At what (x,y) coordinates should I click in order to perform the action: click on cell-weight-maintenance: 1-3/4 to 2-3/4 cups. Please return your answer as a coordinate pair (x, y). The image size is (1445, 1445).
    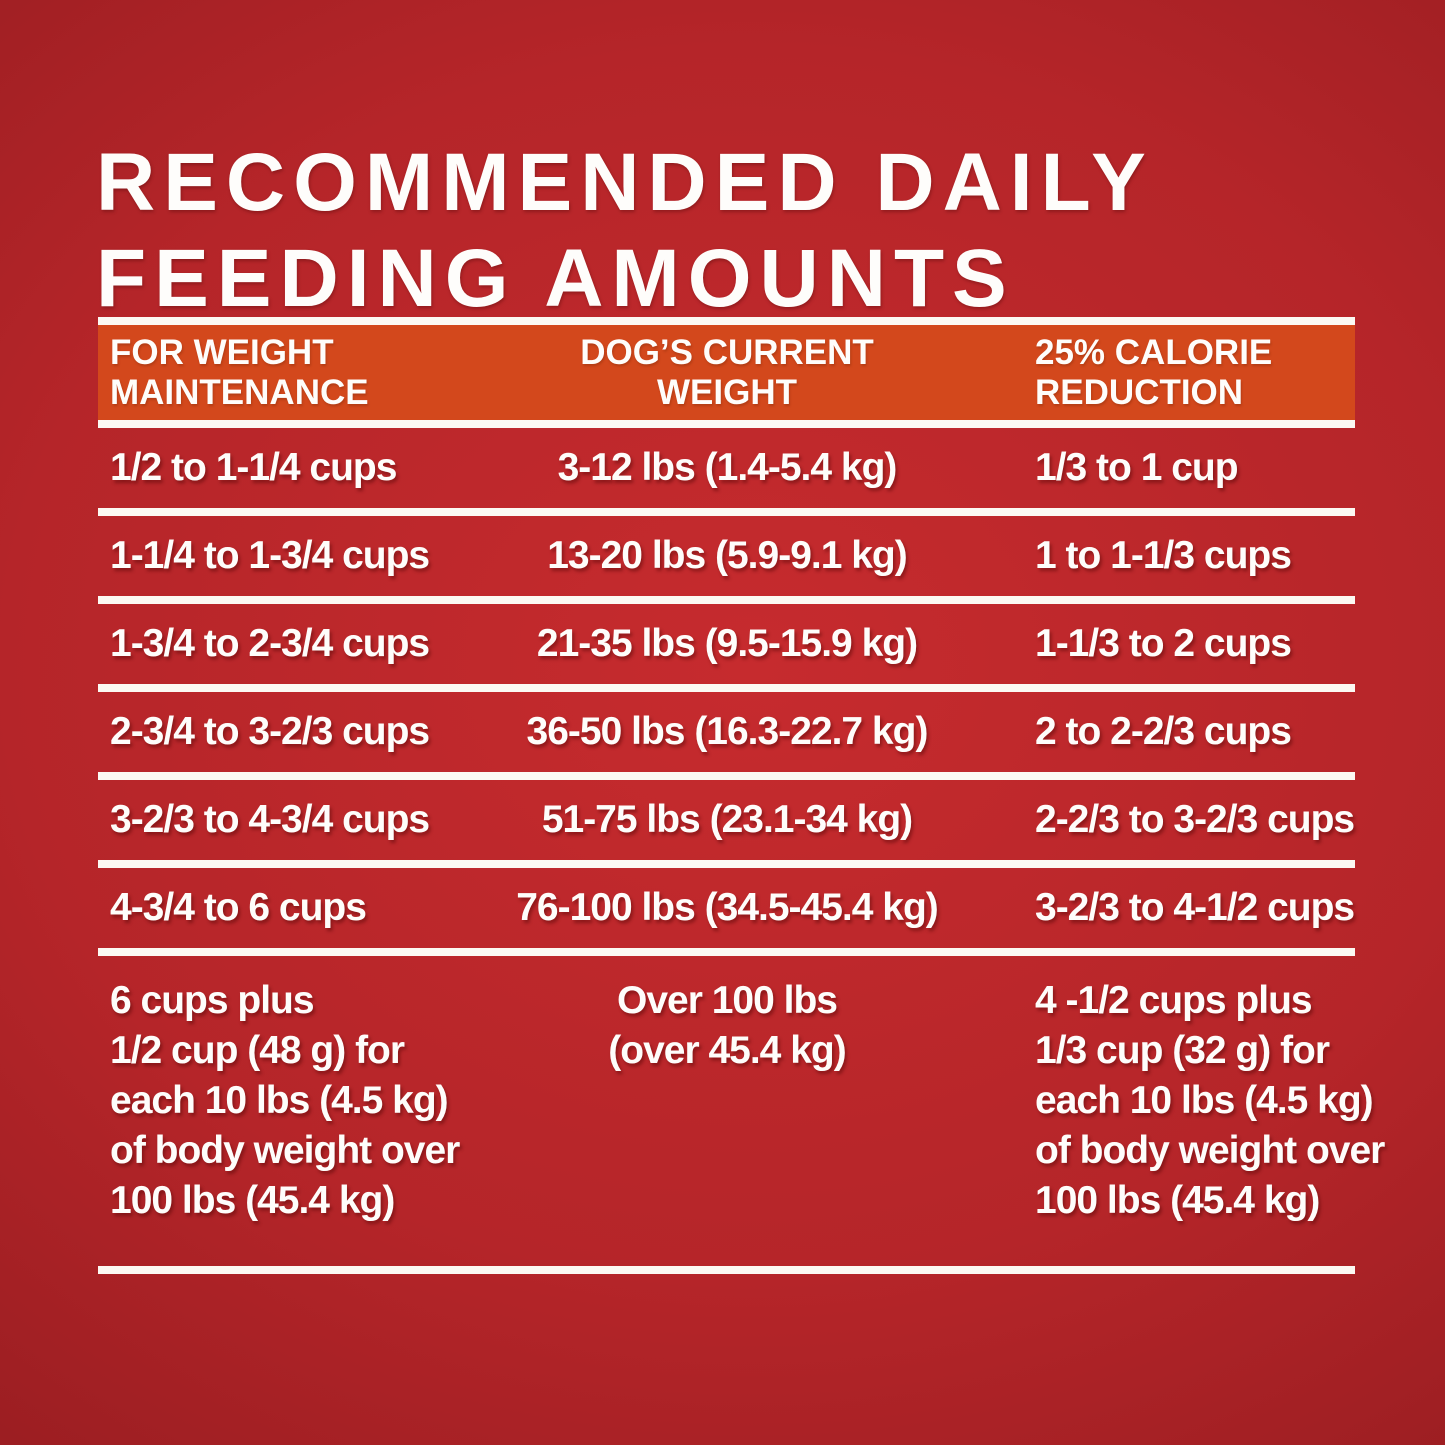
    Looking at the image, I should click on (270, 643).